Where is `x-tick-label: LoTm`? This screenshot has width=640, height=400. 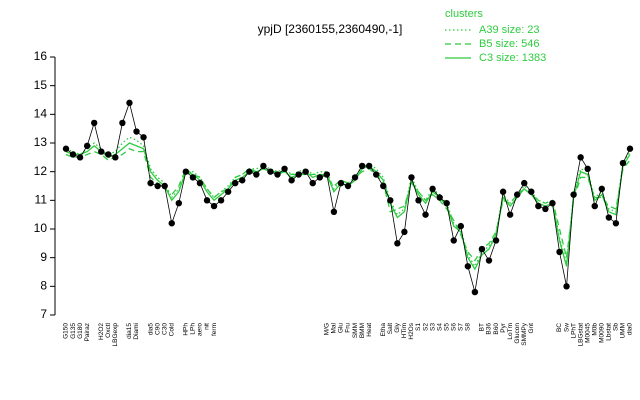
x-tick-label: LoTm is located at coordinates (510, 331).